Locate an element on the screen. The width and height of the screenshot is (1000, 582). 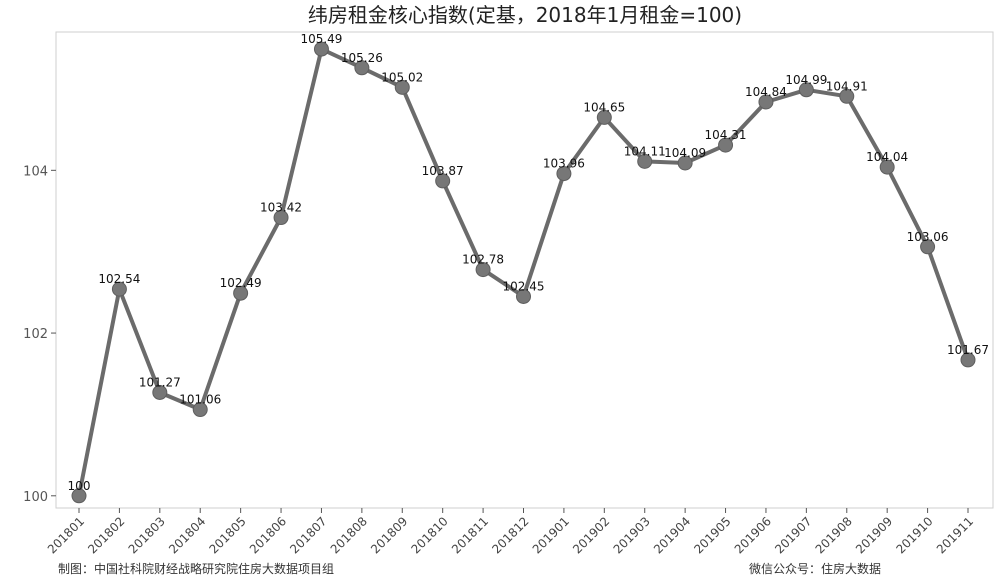
x-tick-label: 201803 is located at coordinates (147, 535).